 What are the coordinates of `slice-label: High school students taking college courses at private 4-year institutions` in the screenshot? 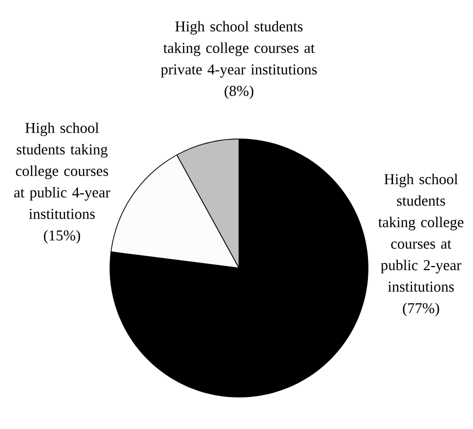 It's located at (238, 49).